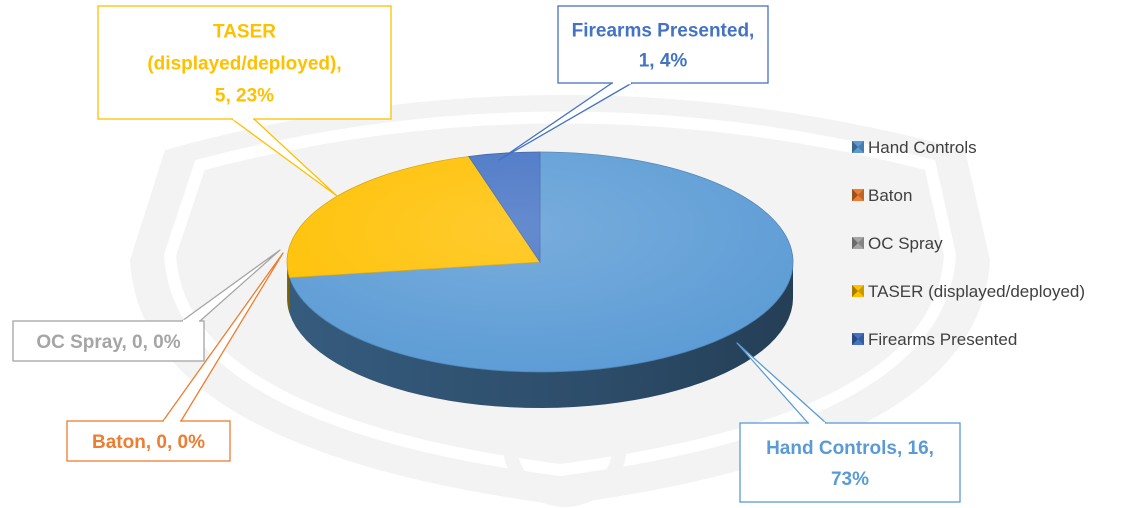 The width and height of the screenshot is (1147, 508). Describe the element at coordinates (541, 335) in the screenshot. I see `slice-side-shading-hand-controls` at that location.